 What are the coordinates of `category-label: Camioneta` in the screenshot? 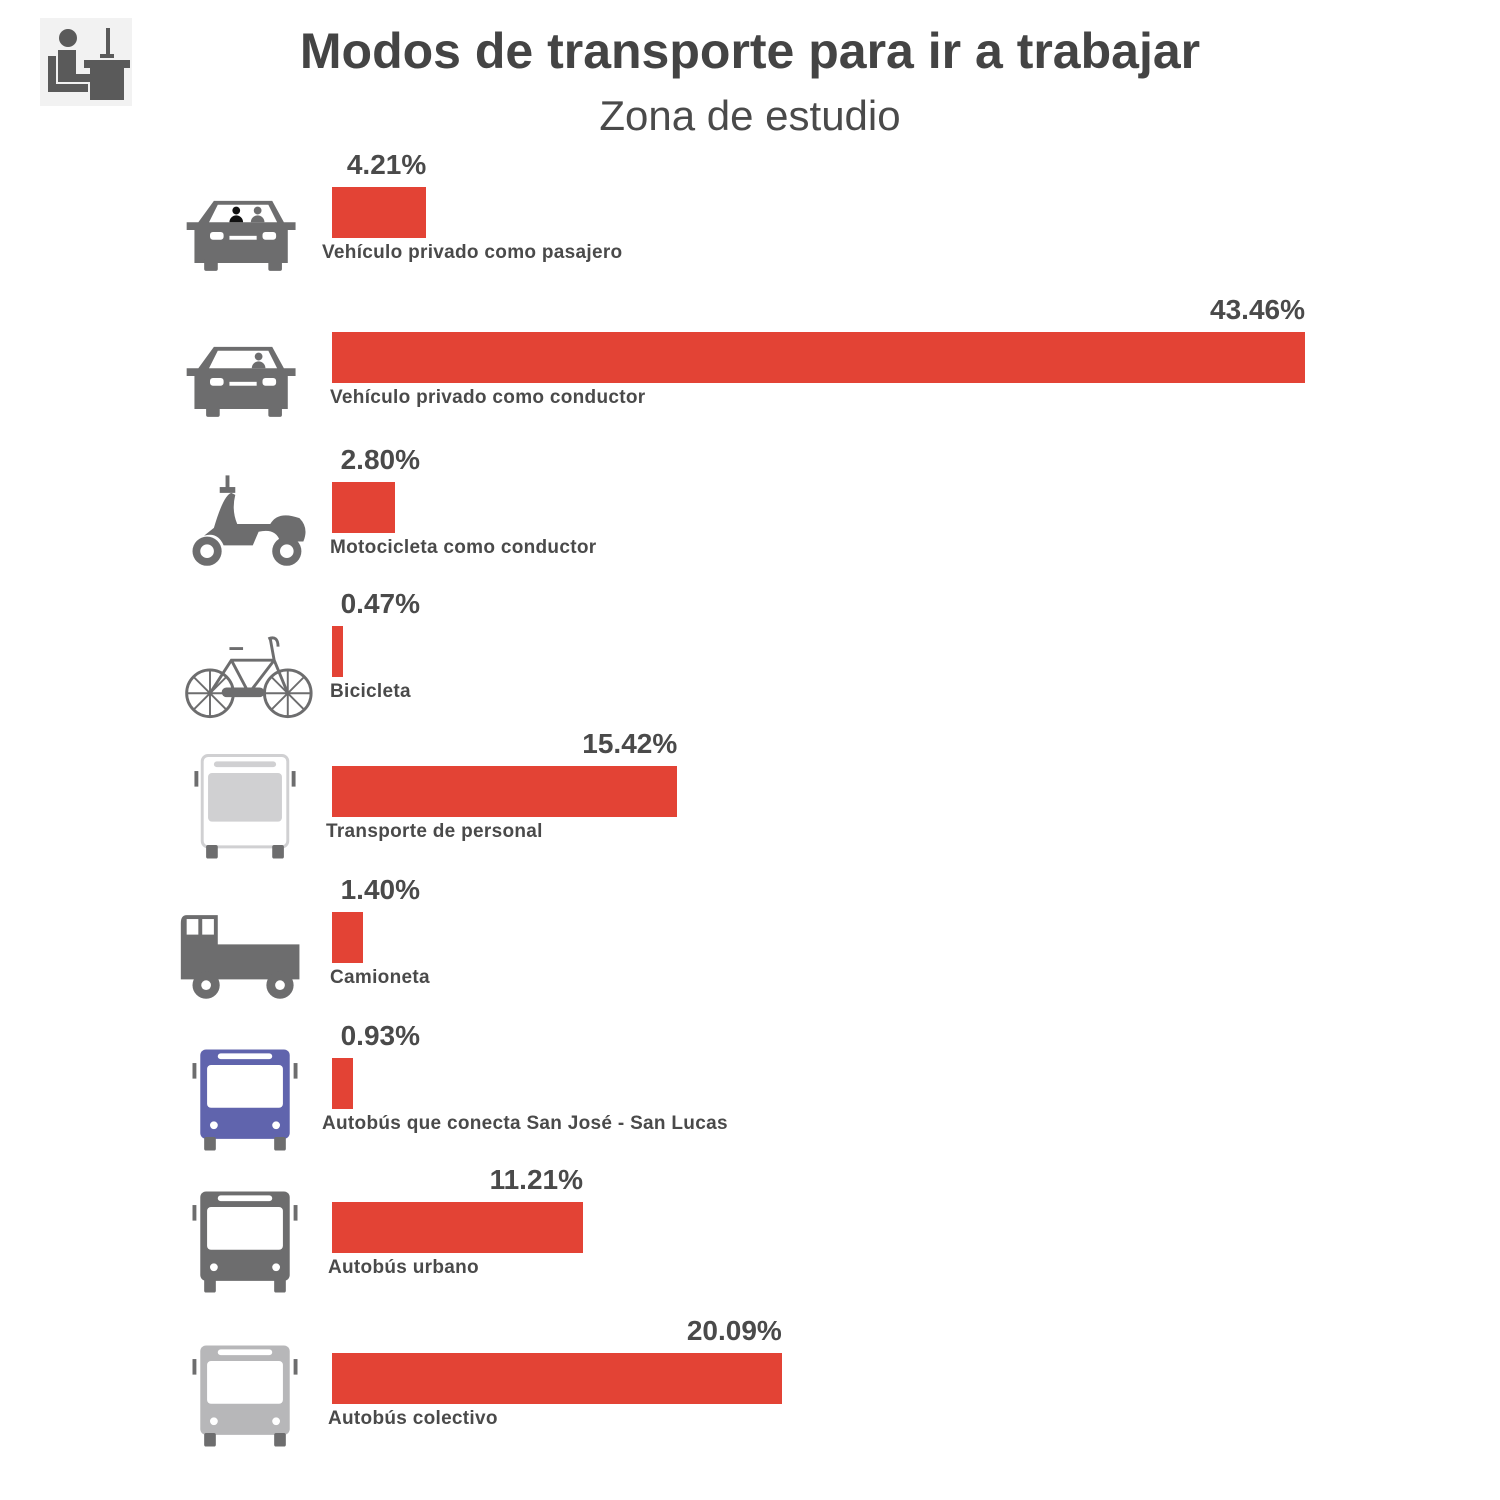 It's located at (380, 977).